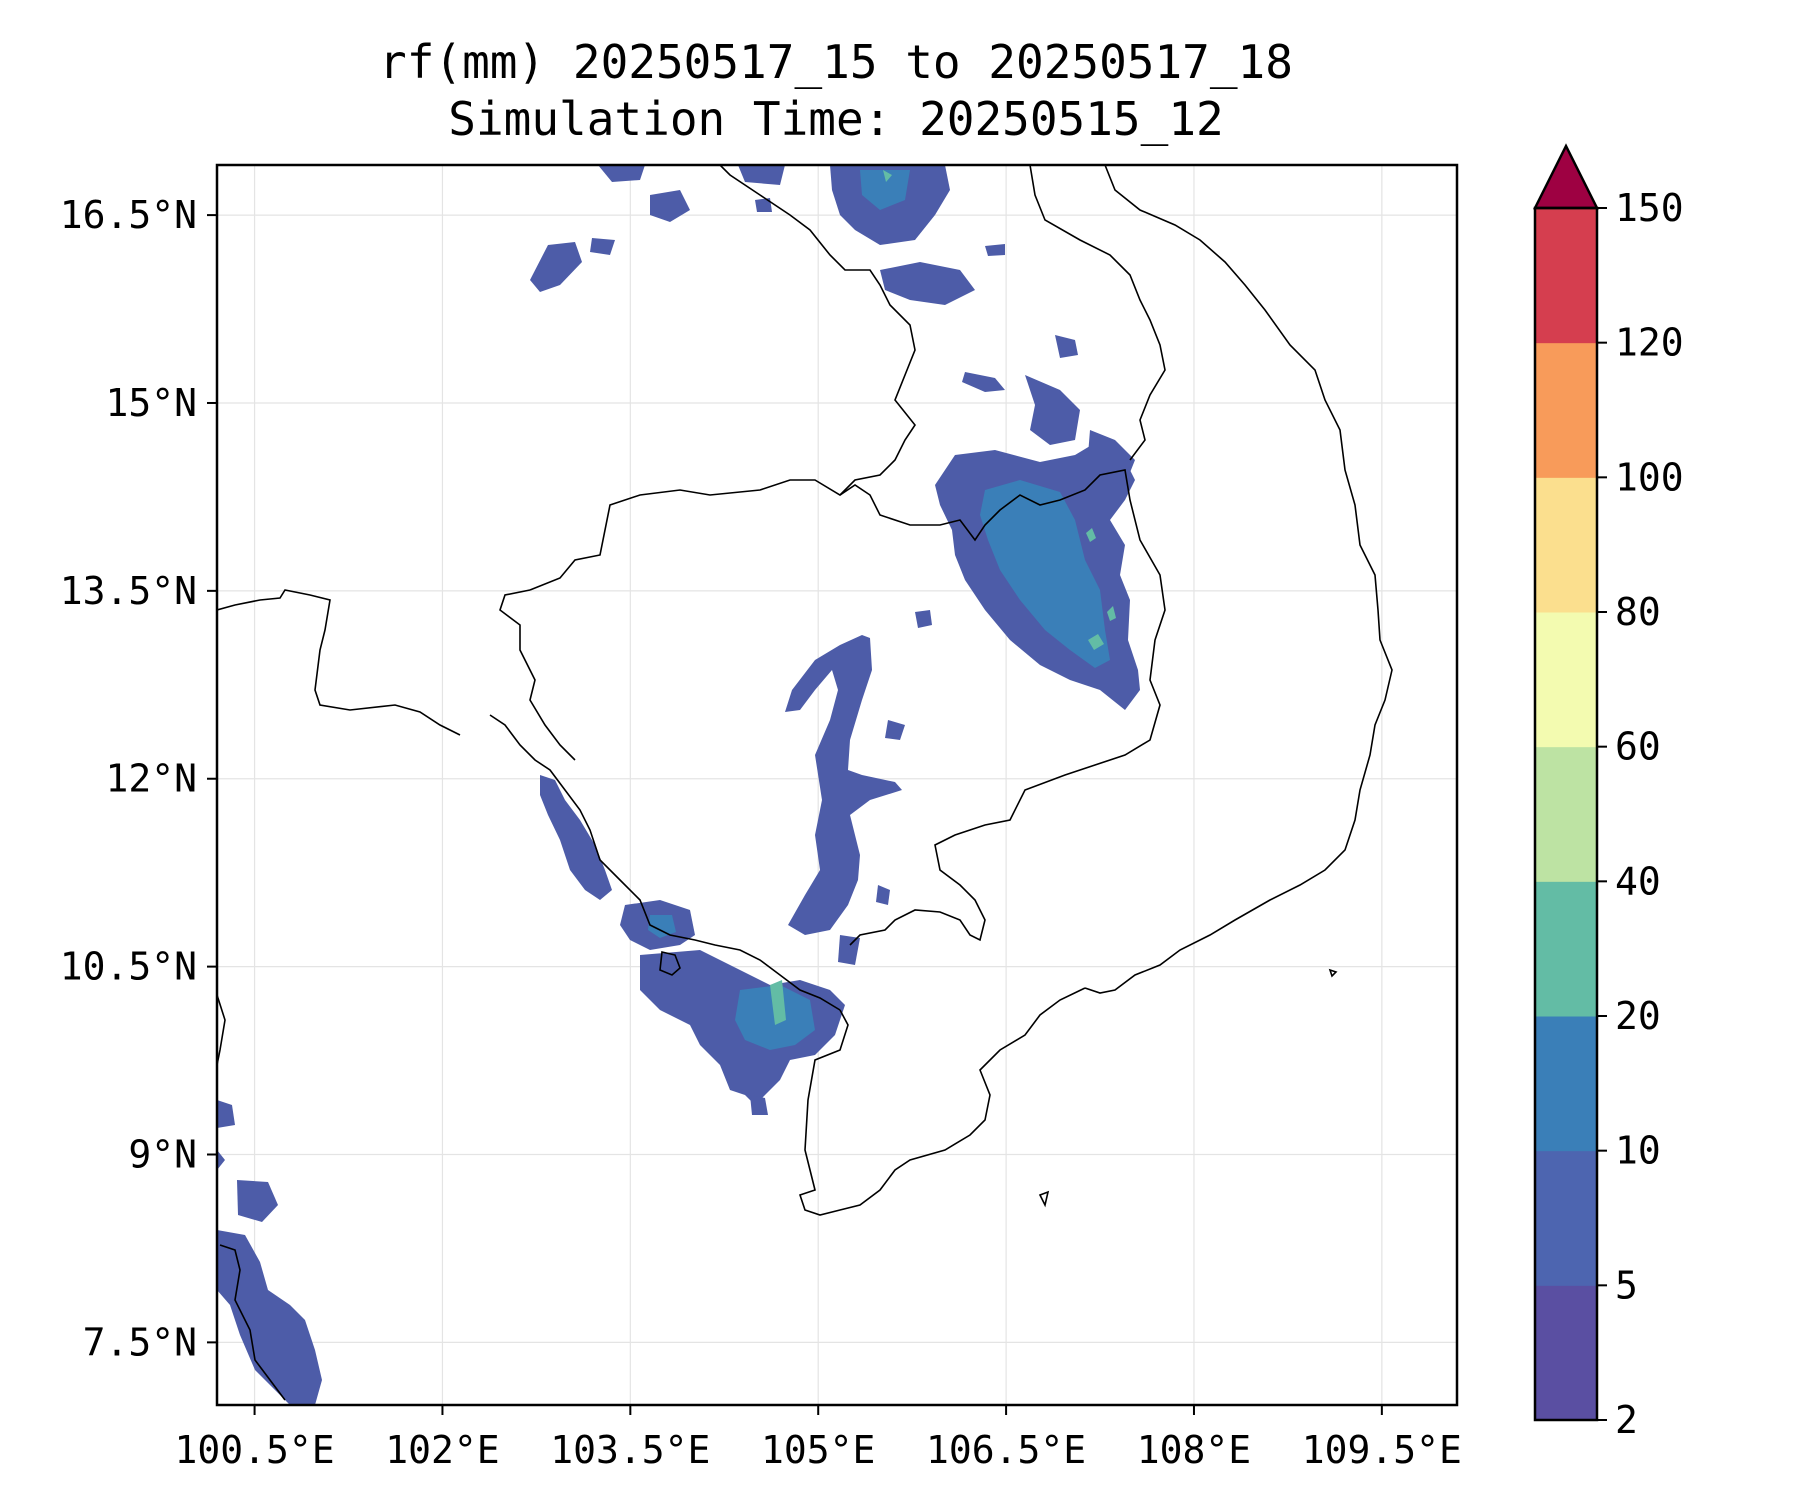  What do you see at coordinates (1045, 574) in the screenshot?
I see `rain-area-northeast-cambodia-core` at bounding box center [1045, 574].